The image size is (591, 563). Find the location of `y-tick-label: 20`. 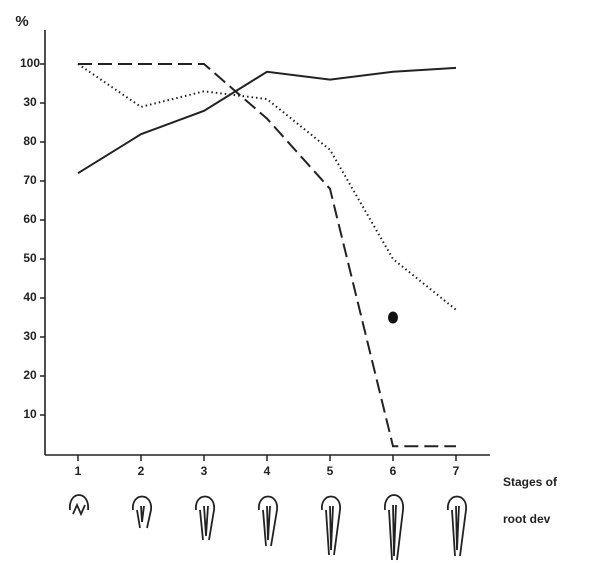

y-tick-label: 20 is located at coordinates (30, 375).